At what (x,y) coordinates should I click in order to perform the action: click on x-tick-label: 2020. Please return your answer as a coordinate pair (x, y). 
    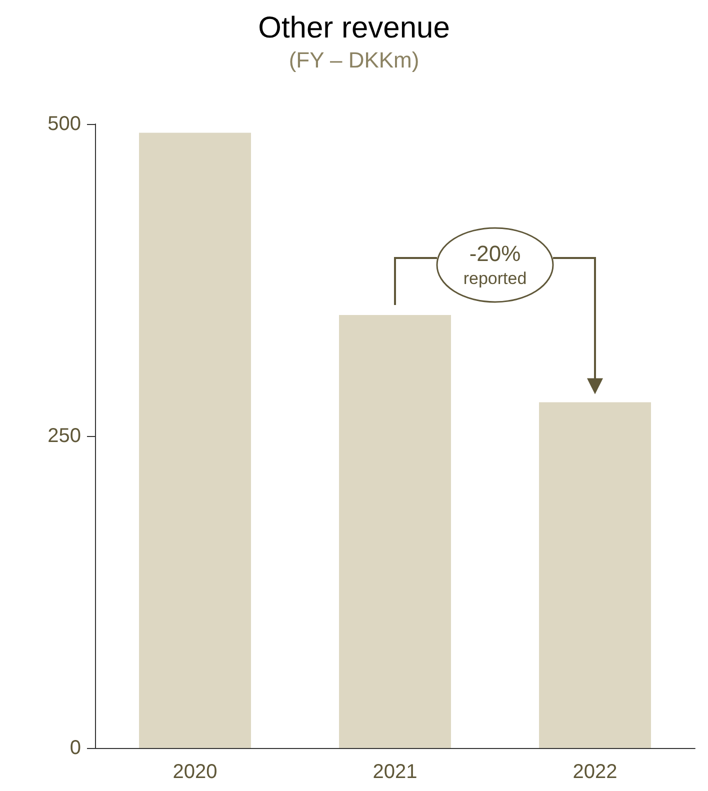
    Looking at the image, I should click on (195, 772).